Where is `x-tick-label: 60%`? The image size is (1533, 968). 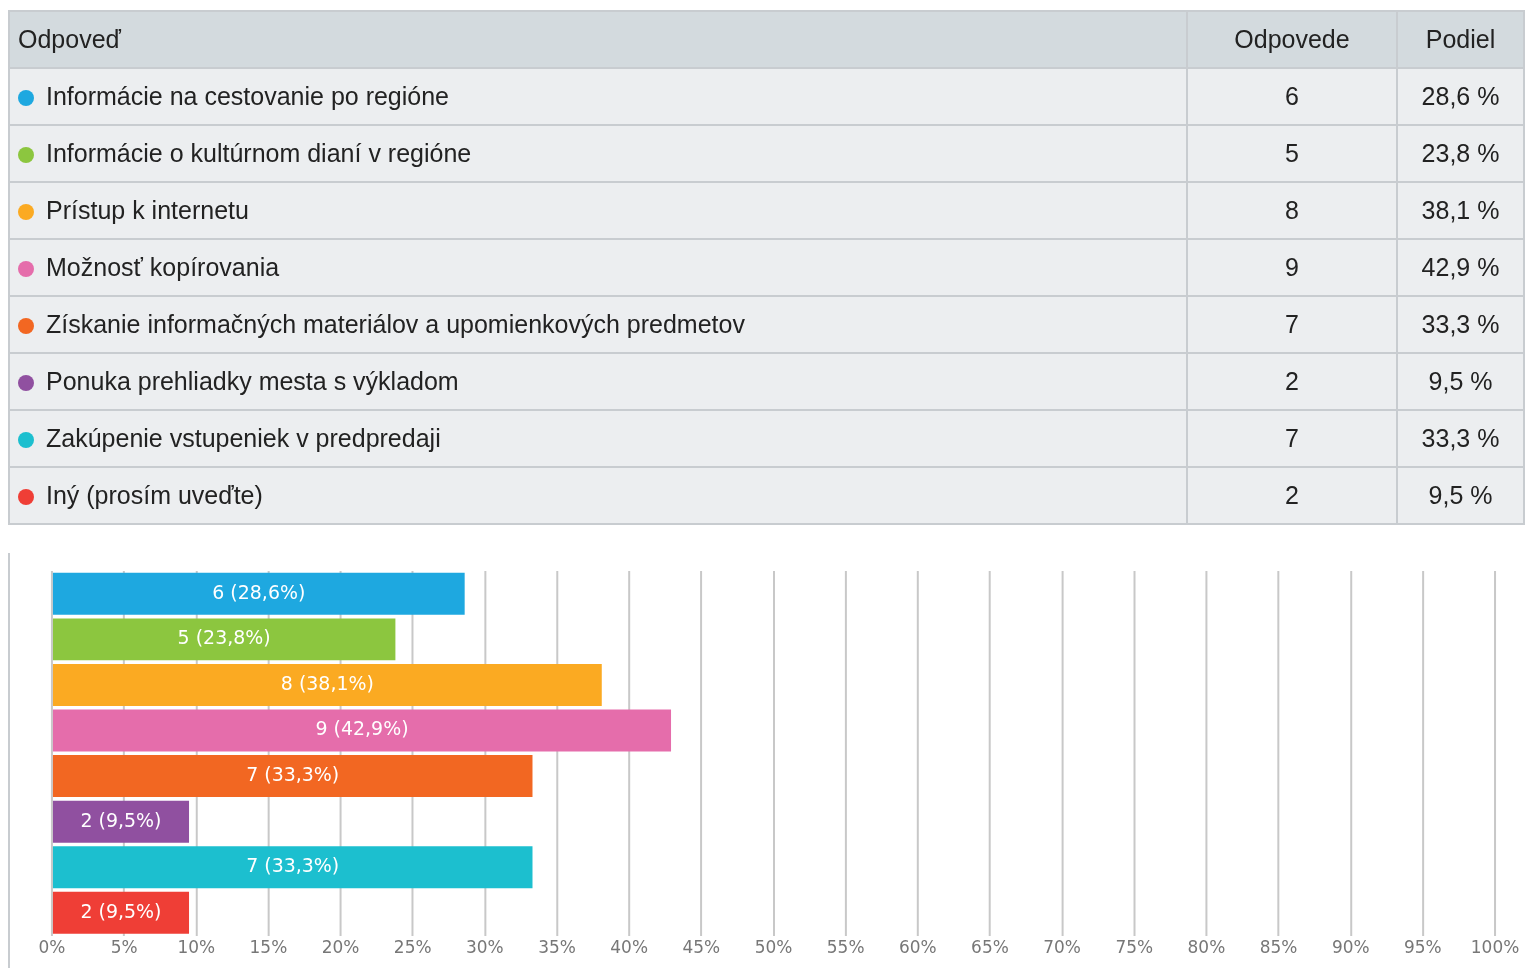
x-tick-label: 60% is located at coordinates (917, 947).